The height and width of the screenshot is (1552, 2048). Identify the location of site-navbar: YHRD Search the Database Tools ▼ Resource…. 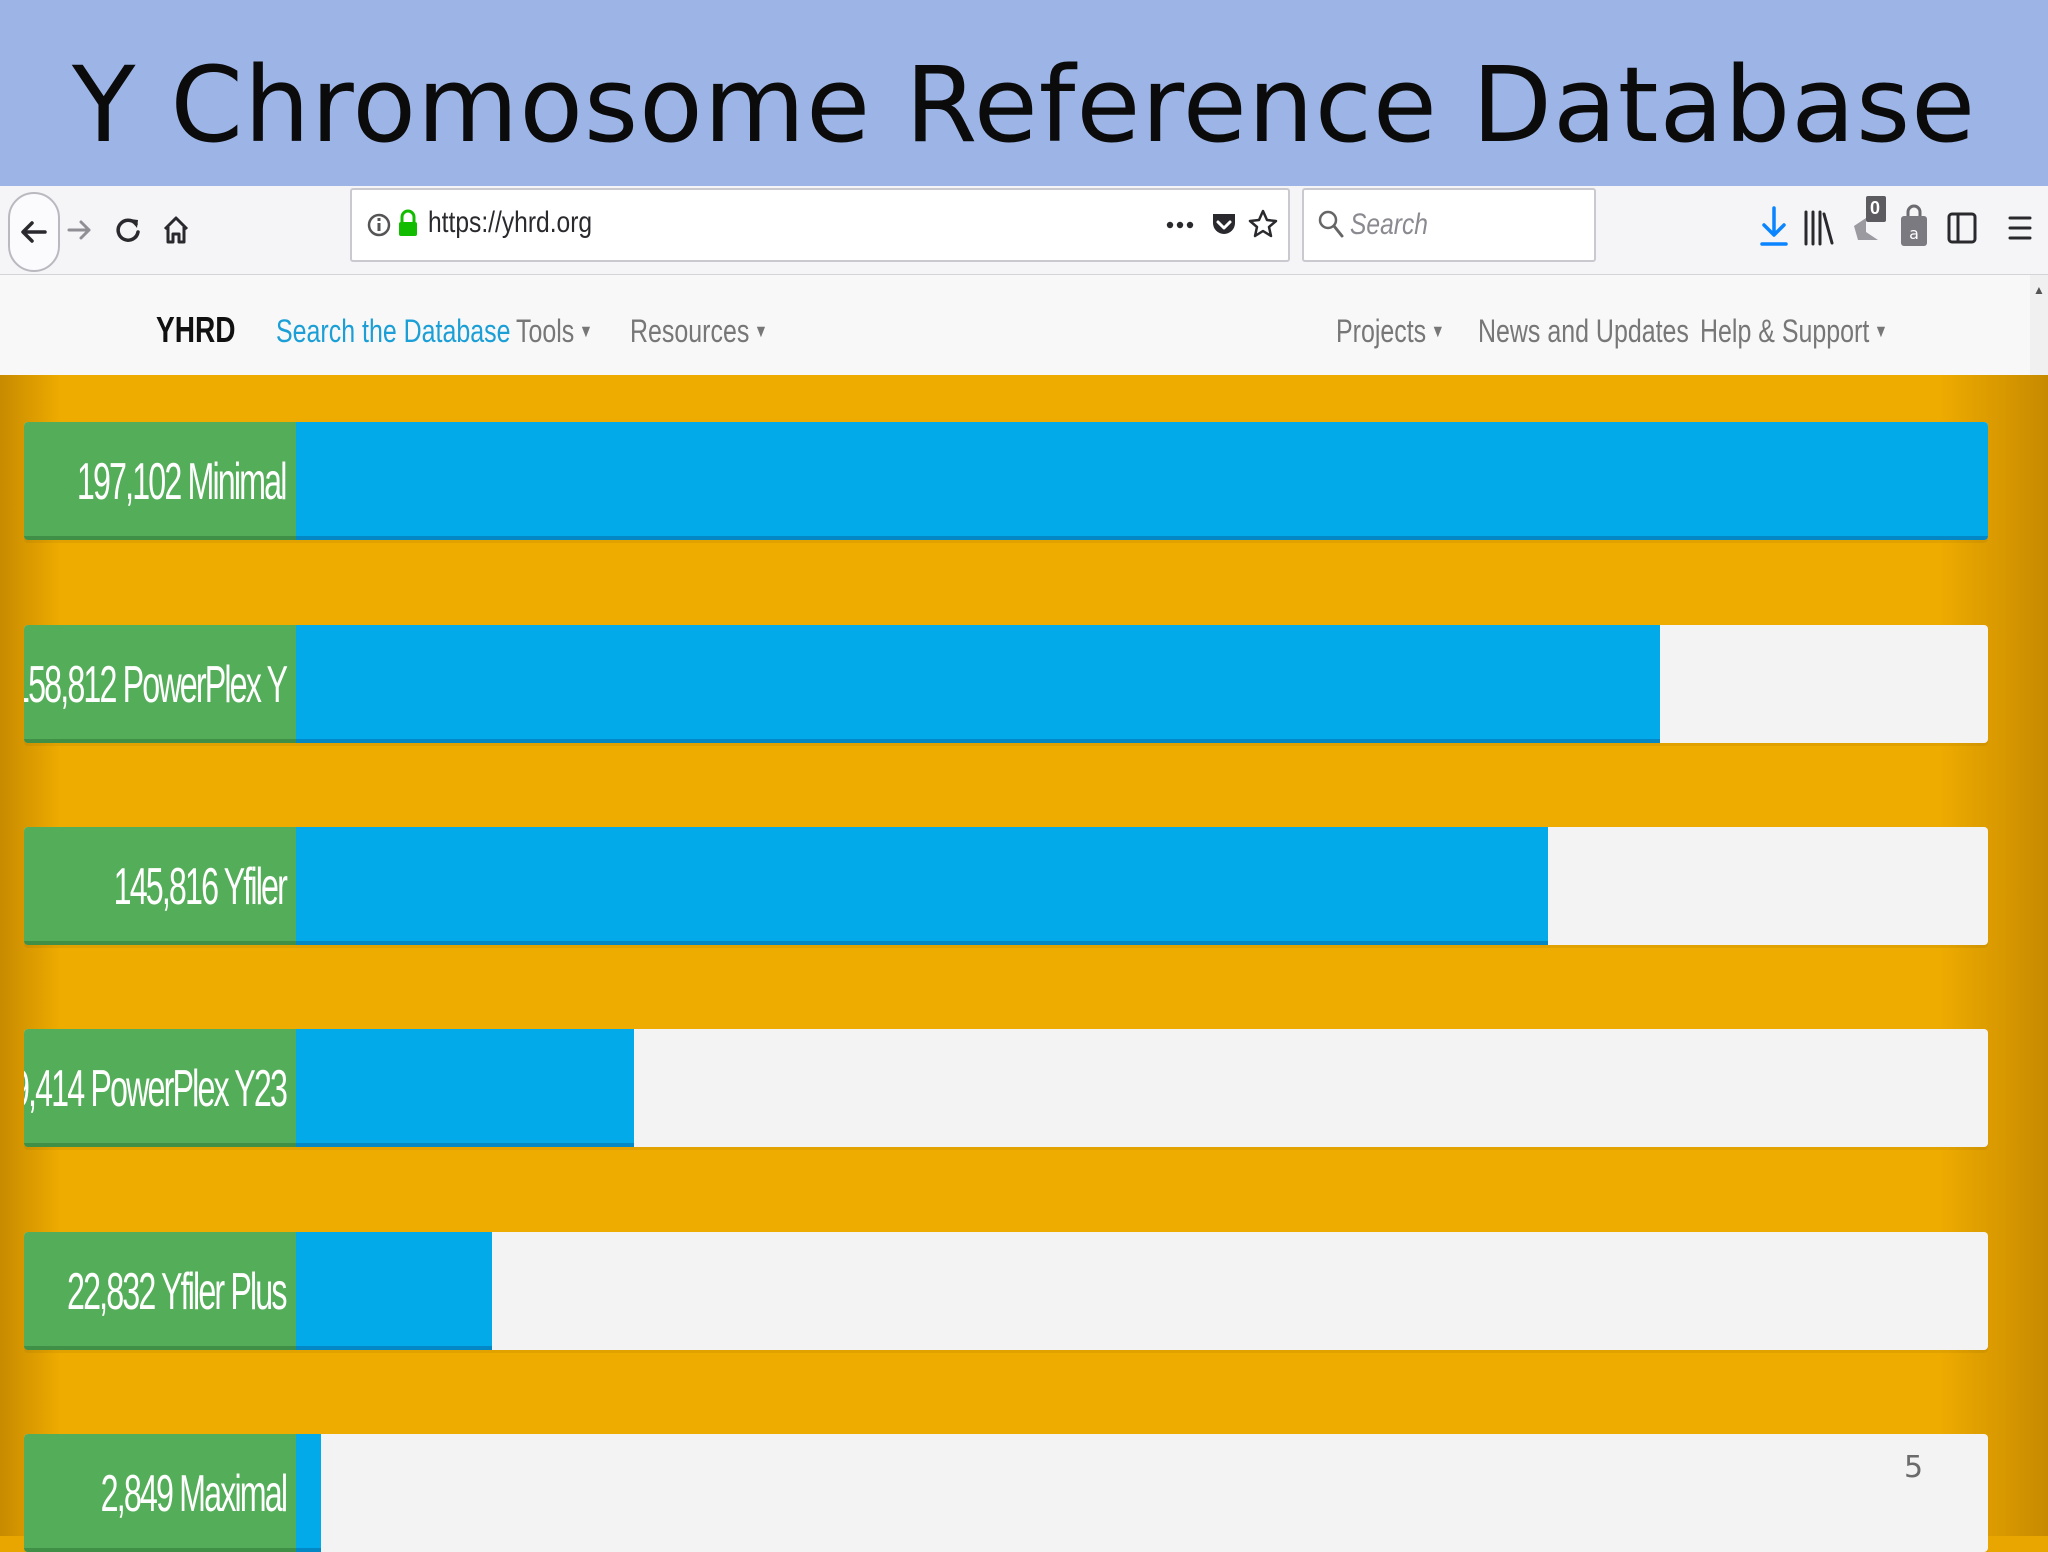
(1015, 325).